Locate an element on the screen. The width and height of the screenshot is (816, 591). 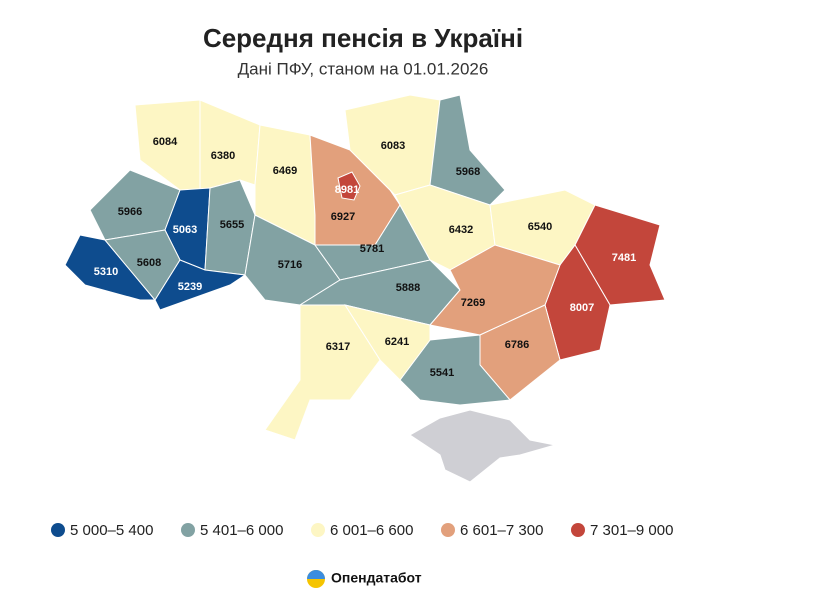
region-value-label: 5888 is located at coordinates (408, 288).